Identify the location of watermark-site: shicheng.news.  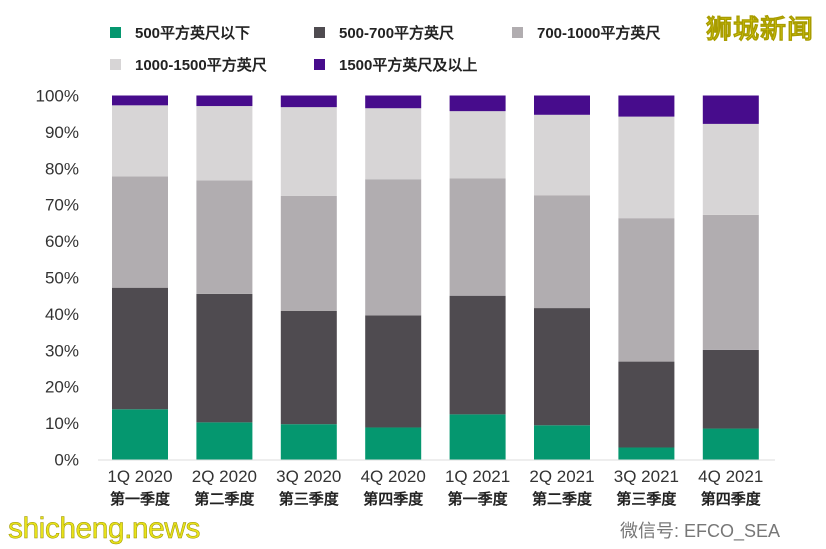
(104, 528).